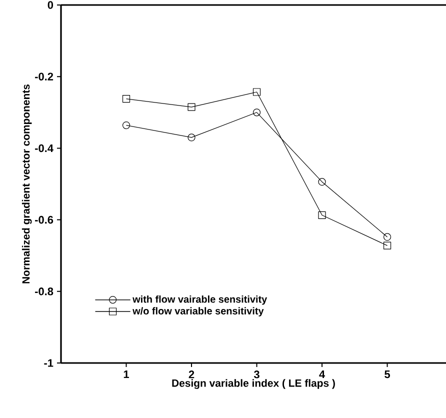 This screenshot has width=446, height=418. I want to click on y-tick-label: -0.4, so click(44, 148).